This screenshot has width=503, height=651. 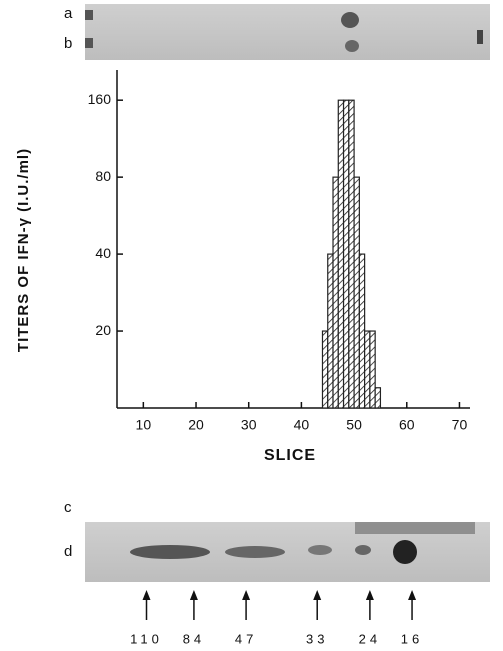 I want to click on gel-lane-label: a, so click(x=68, y=13).